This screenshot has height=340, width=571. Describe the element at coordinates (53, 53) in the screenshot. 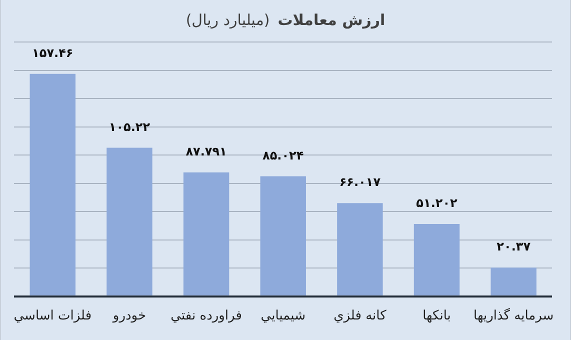

I see `data-label: ۱۵۷.۴۶` at that location.